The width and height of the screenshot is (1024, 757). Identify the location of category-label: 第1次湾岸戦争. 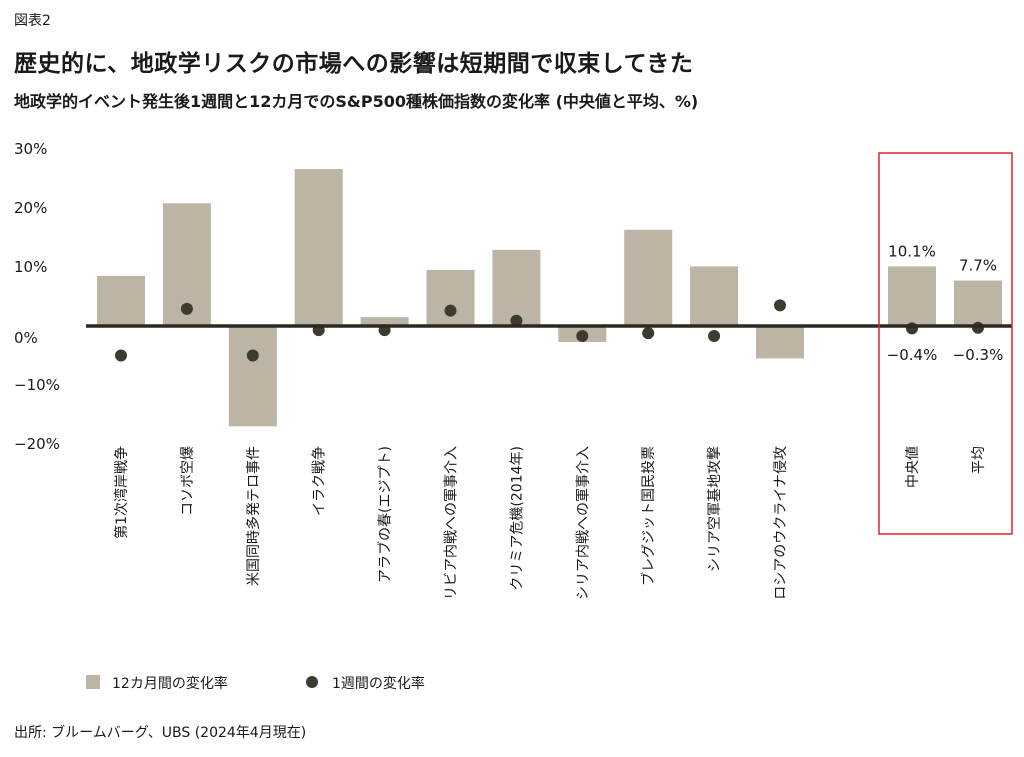
(121, 492).